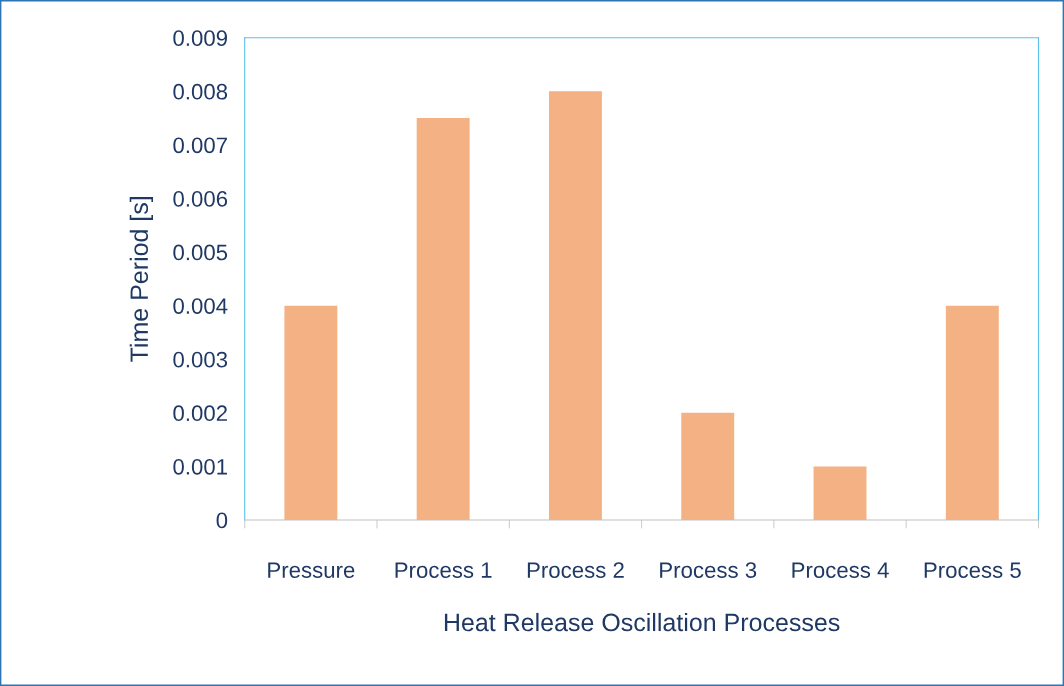  What do you see at coordinates (141, 279) in the screenshot?
I see `y-axis-title: Time Period [s]` at bounding box center [141, 279].